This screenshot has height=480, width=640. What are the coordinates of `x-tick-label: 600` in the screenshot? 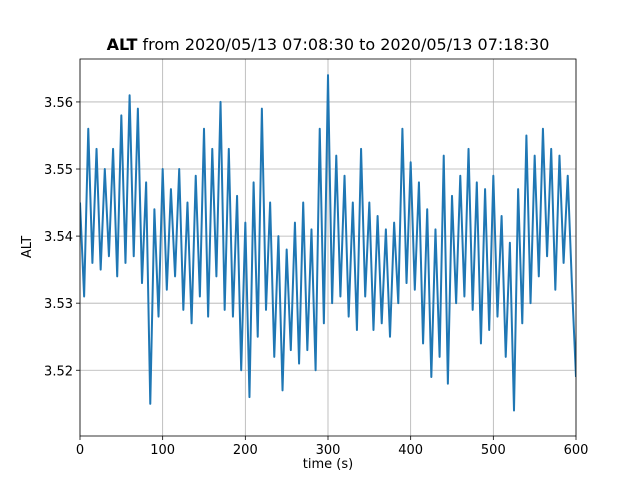 It's located at (576, 450).